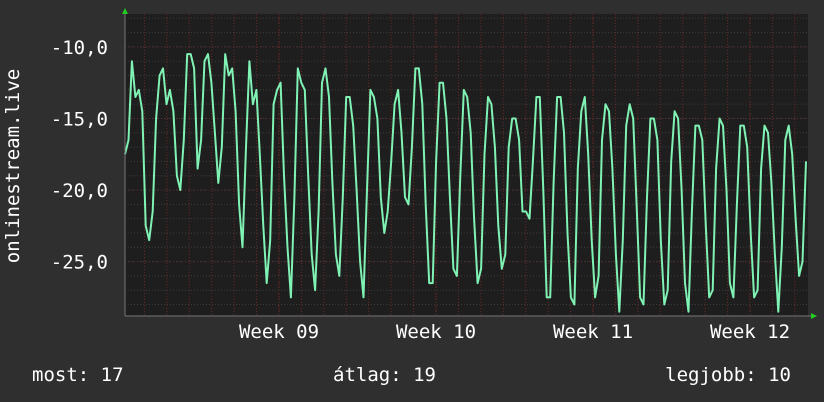 Image resolution: width=824 pixels, height=402 pixels. What do you see at coordinates (79, 119) in the screenshot?
I see `y-tick-label: -15,0` at bounding box center [79, 119].